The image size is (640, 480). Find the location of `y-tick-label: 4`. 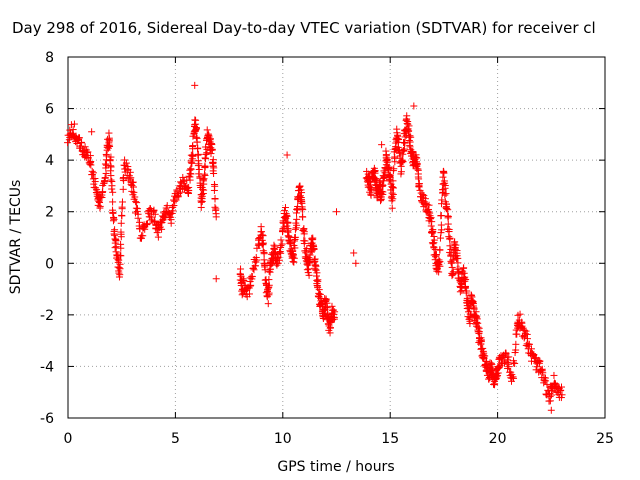

y-tick-label: 4 is located at coordinates (49, 161).